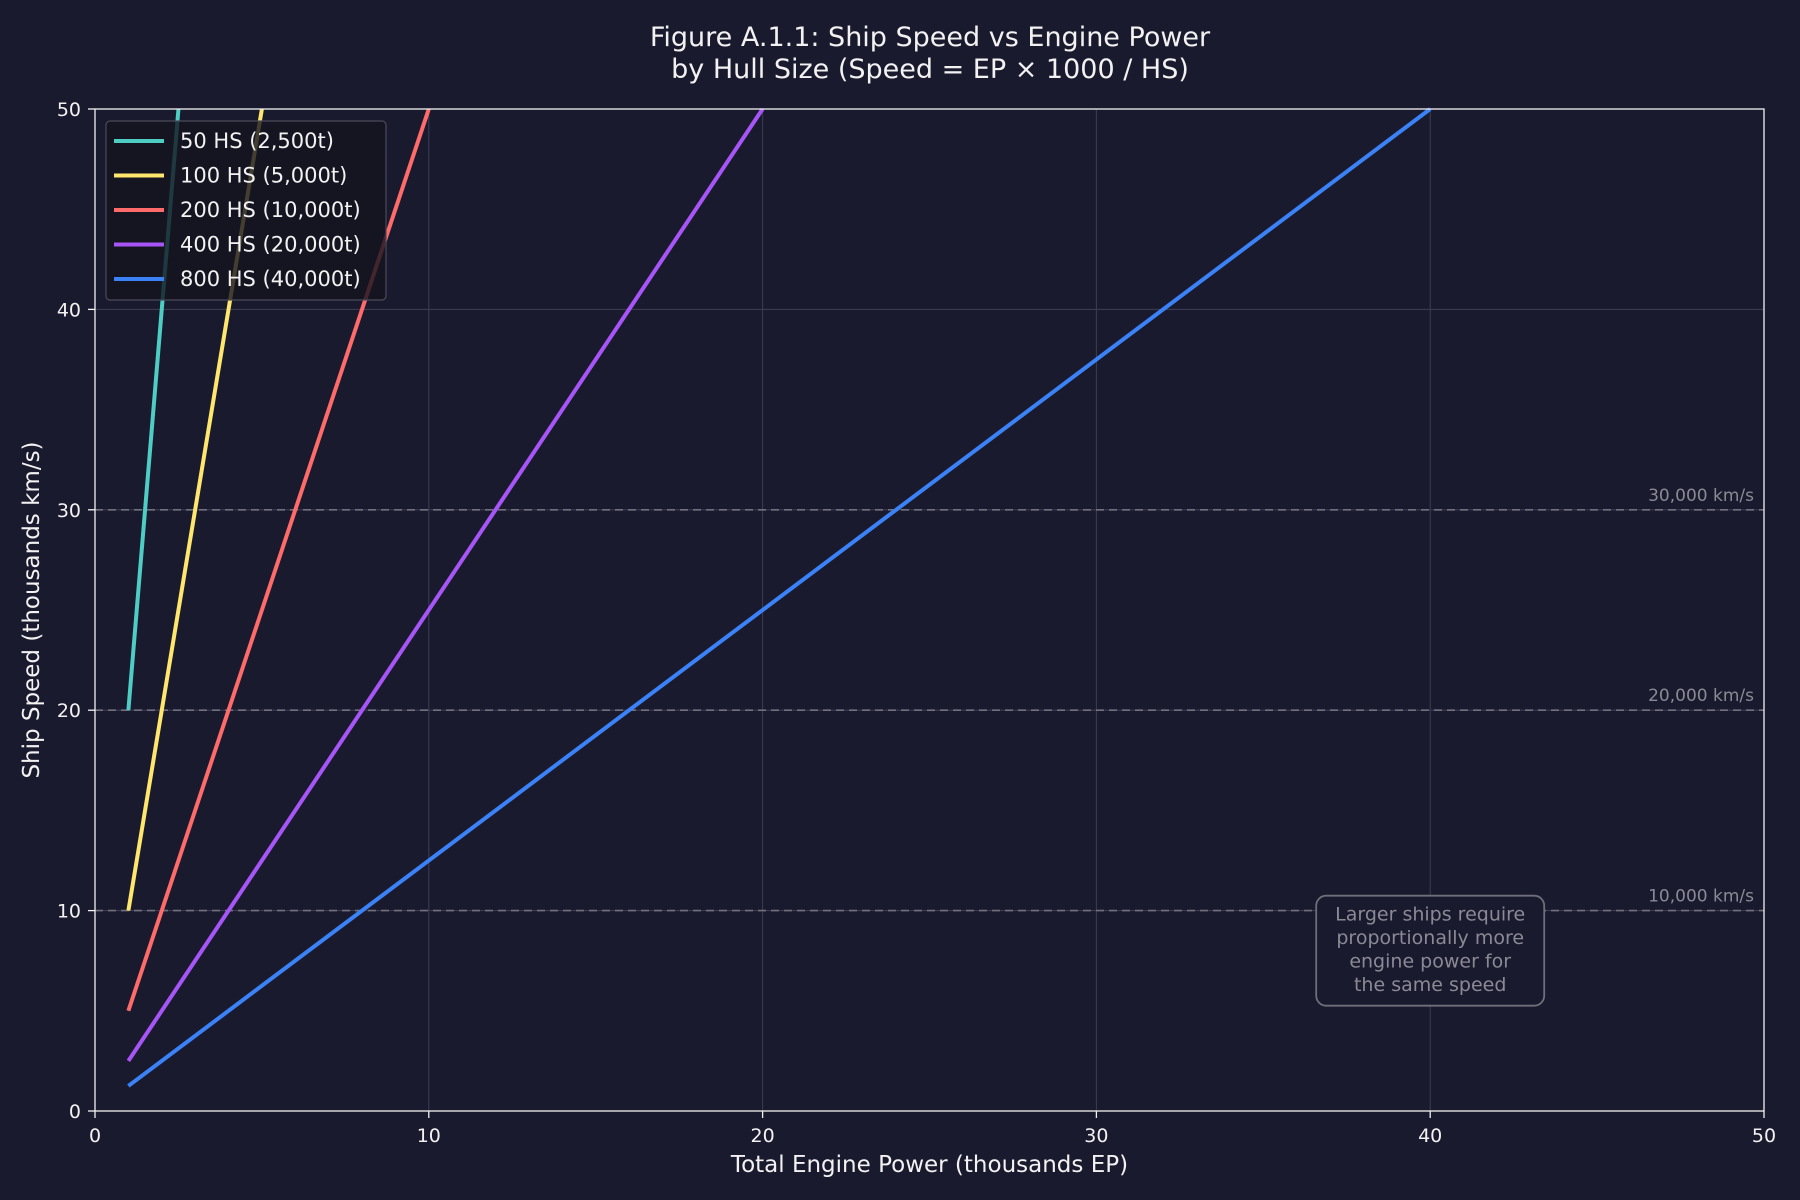  What do you see at coordinates (69, 310) in the screenshot?
I see `y-tick-label: 40` at bounding box center [69, 310].